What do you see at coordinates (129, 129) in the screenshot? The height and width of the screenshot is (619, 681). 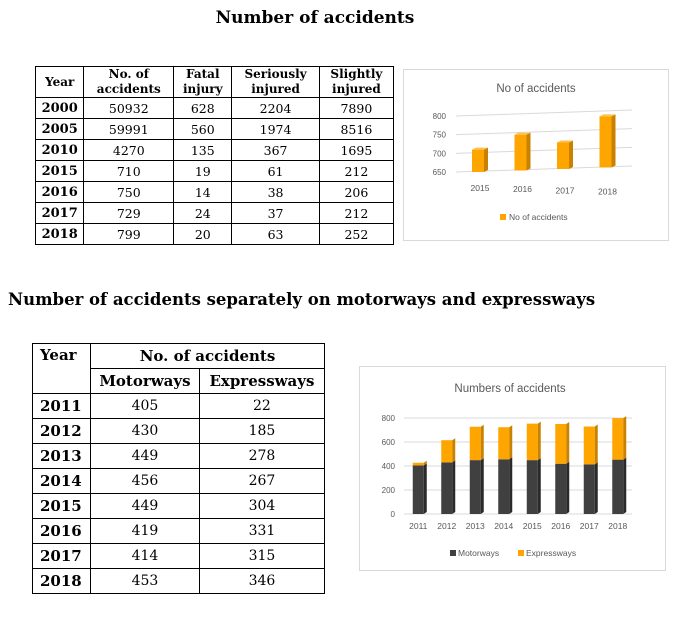 I see `value-cell: 59991` at bounding box center [129, 129].